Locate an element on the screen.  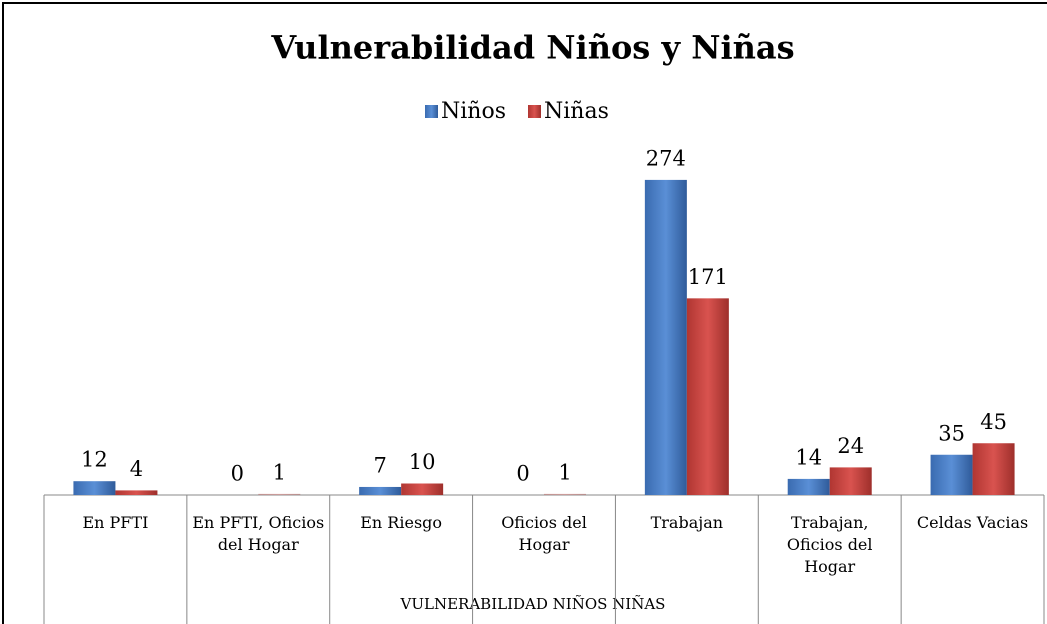
x-tick-label: En PFTI is located at coordinates (115, 522).